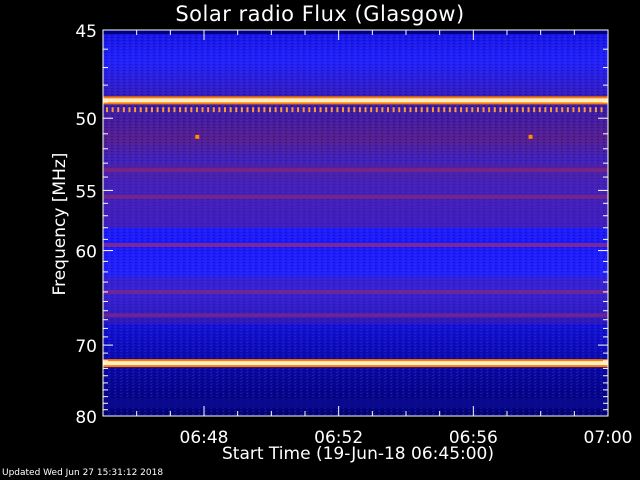 Image resolution: width=640 pixels, height=480 pixels. I want to click on band-59.5, so click(355, 245).